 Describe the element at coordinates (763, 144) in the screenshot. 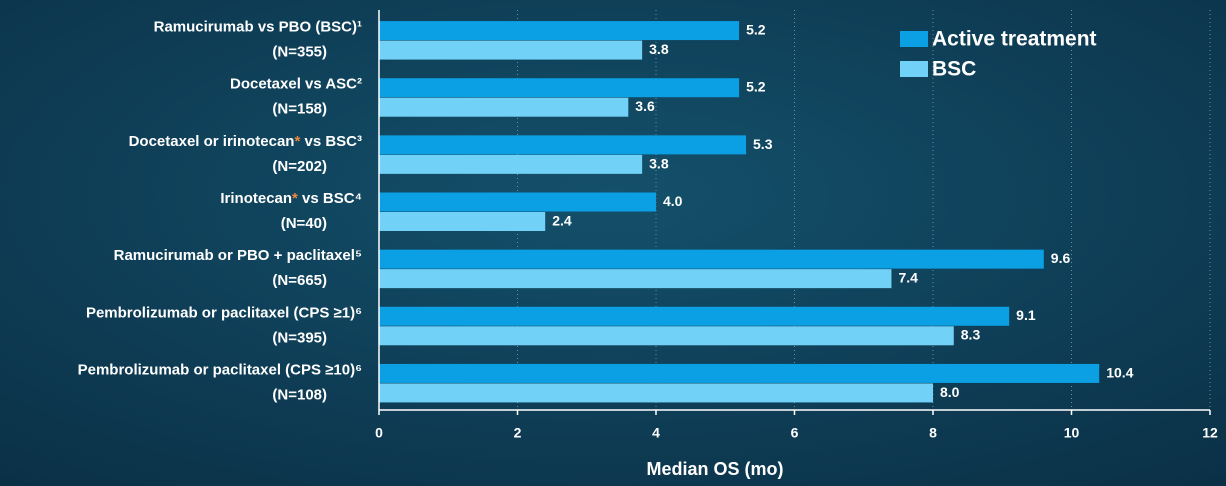

I see `value-label: 5.3` at that location.